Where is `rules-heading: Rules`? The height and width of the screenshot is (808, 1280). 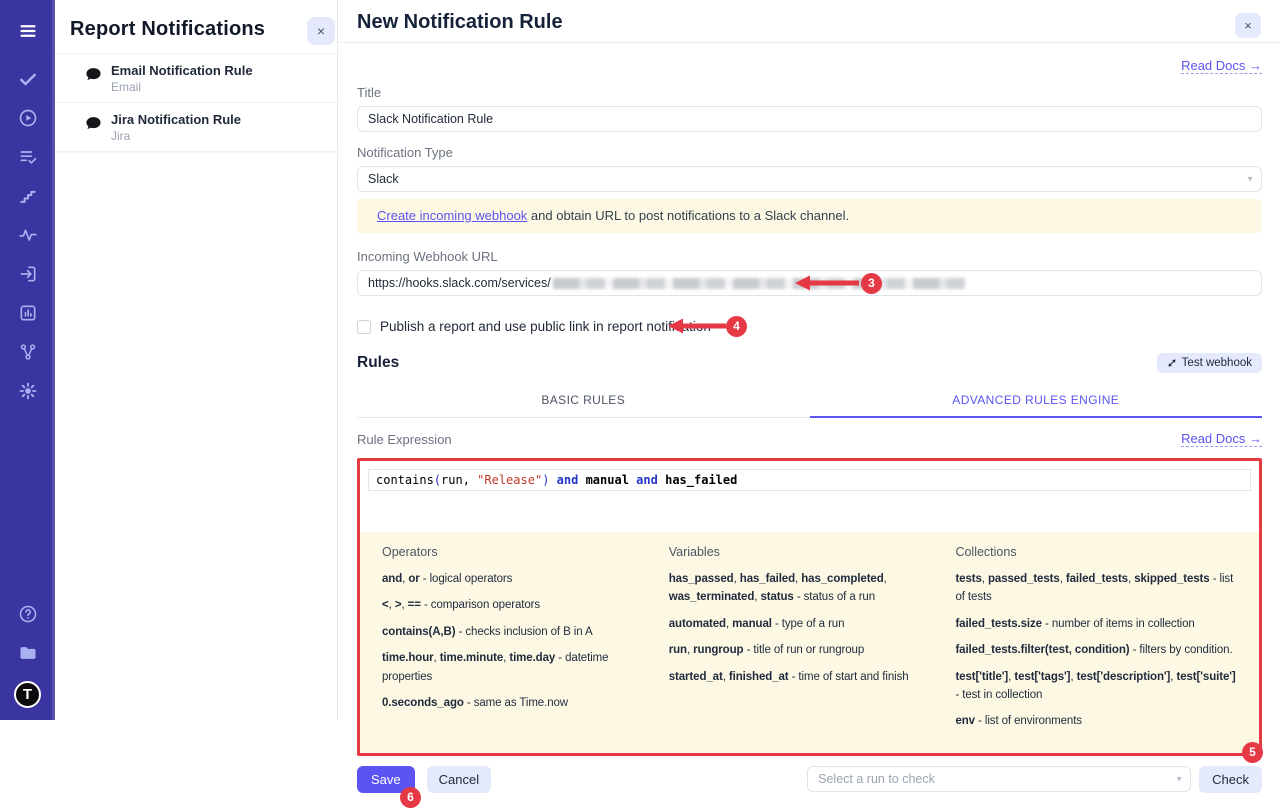
rules-heading: Rules is located at coordinates (378, 362).